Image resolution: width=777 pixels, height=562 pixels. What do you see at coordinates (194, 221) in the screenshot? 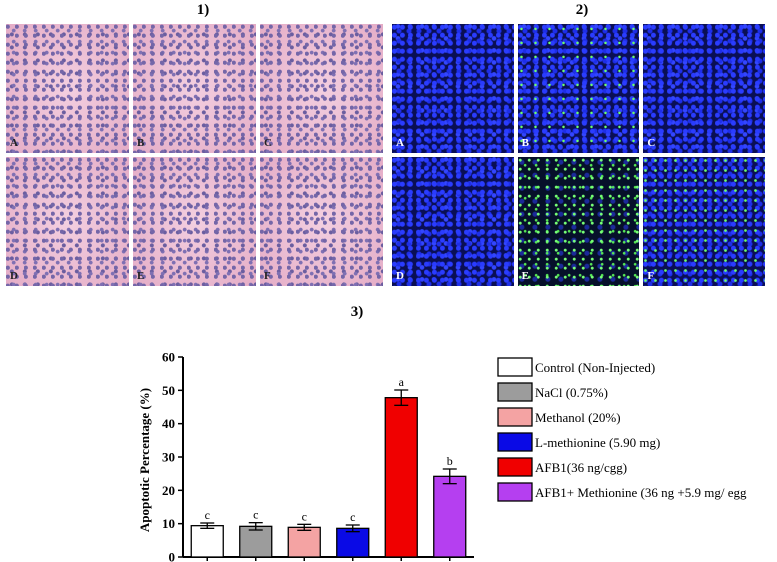
I see `he-panel-e: E` at bounding box center [194, 221].